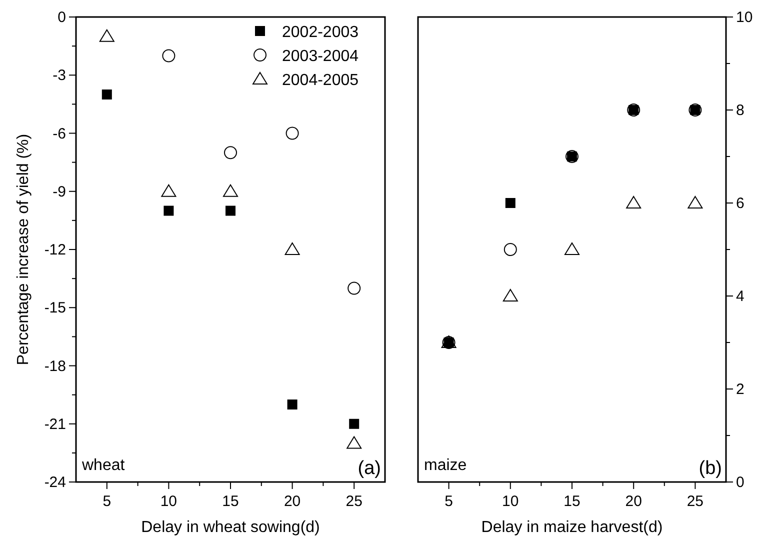  Describe the element at coordinates (572, 527) in the screenshot. I see `x-axis-title: Delay in maize harvest(d)` at that location.